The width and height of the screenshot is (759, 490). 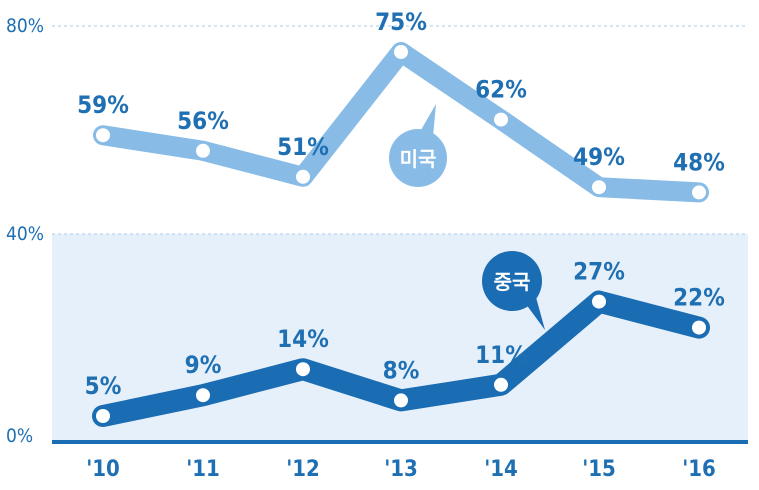 What do you see at coordinates (303, 147) in the screenshot?
I see `data-label: 51%` at bounding box center [303, 147].